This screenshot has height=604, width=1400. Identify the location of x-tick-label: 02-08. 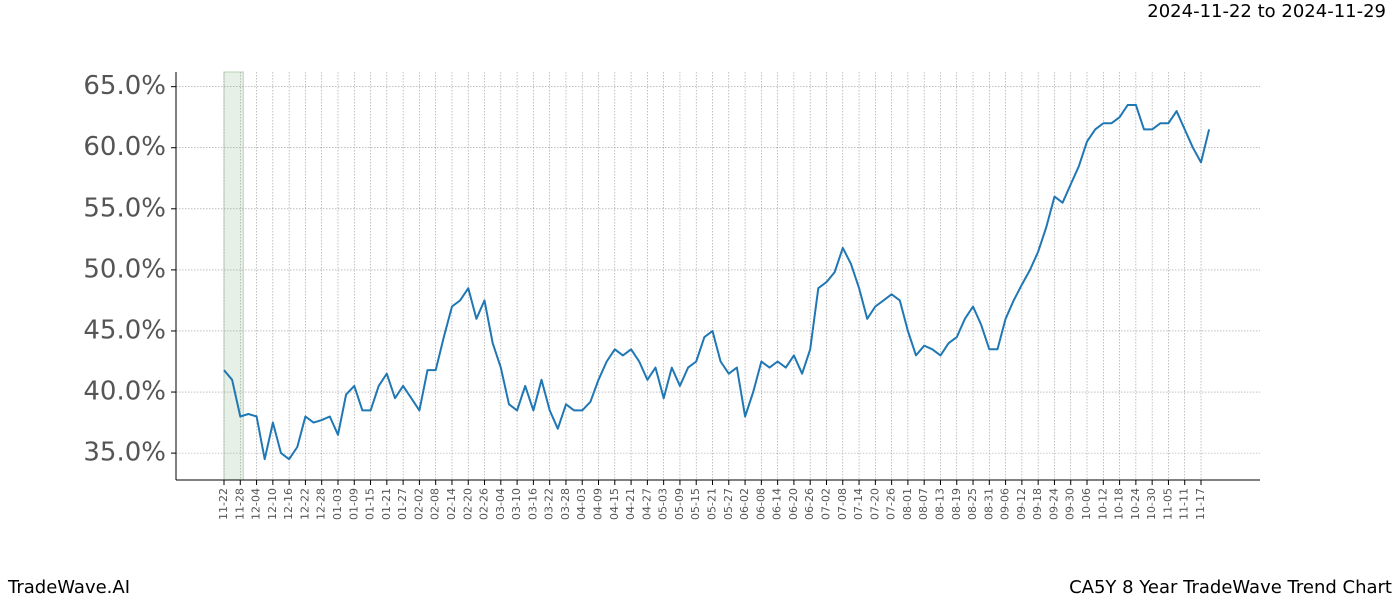
(435, 504).